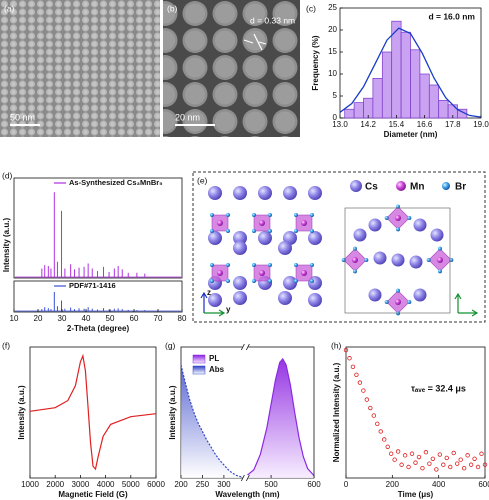  Describe the element at coordinates (416, 494) in the screenshot. I see `x-axis-label: Time (μs)` at that location.